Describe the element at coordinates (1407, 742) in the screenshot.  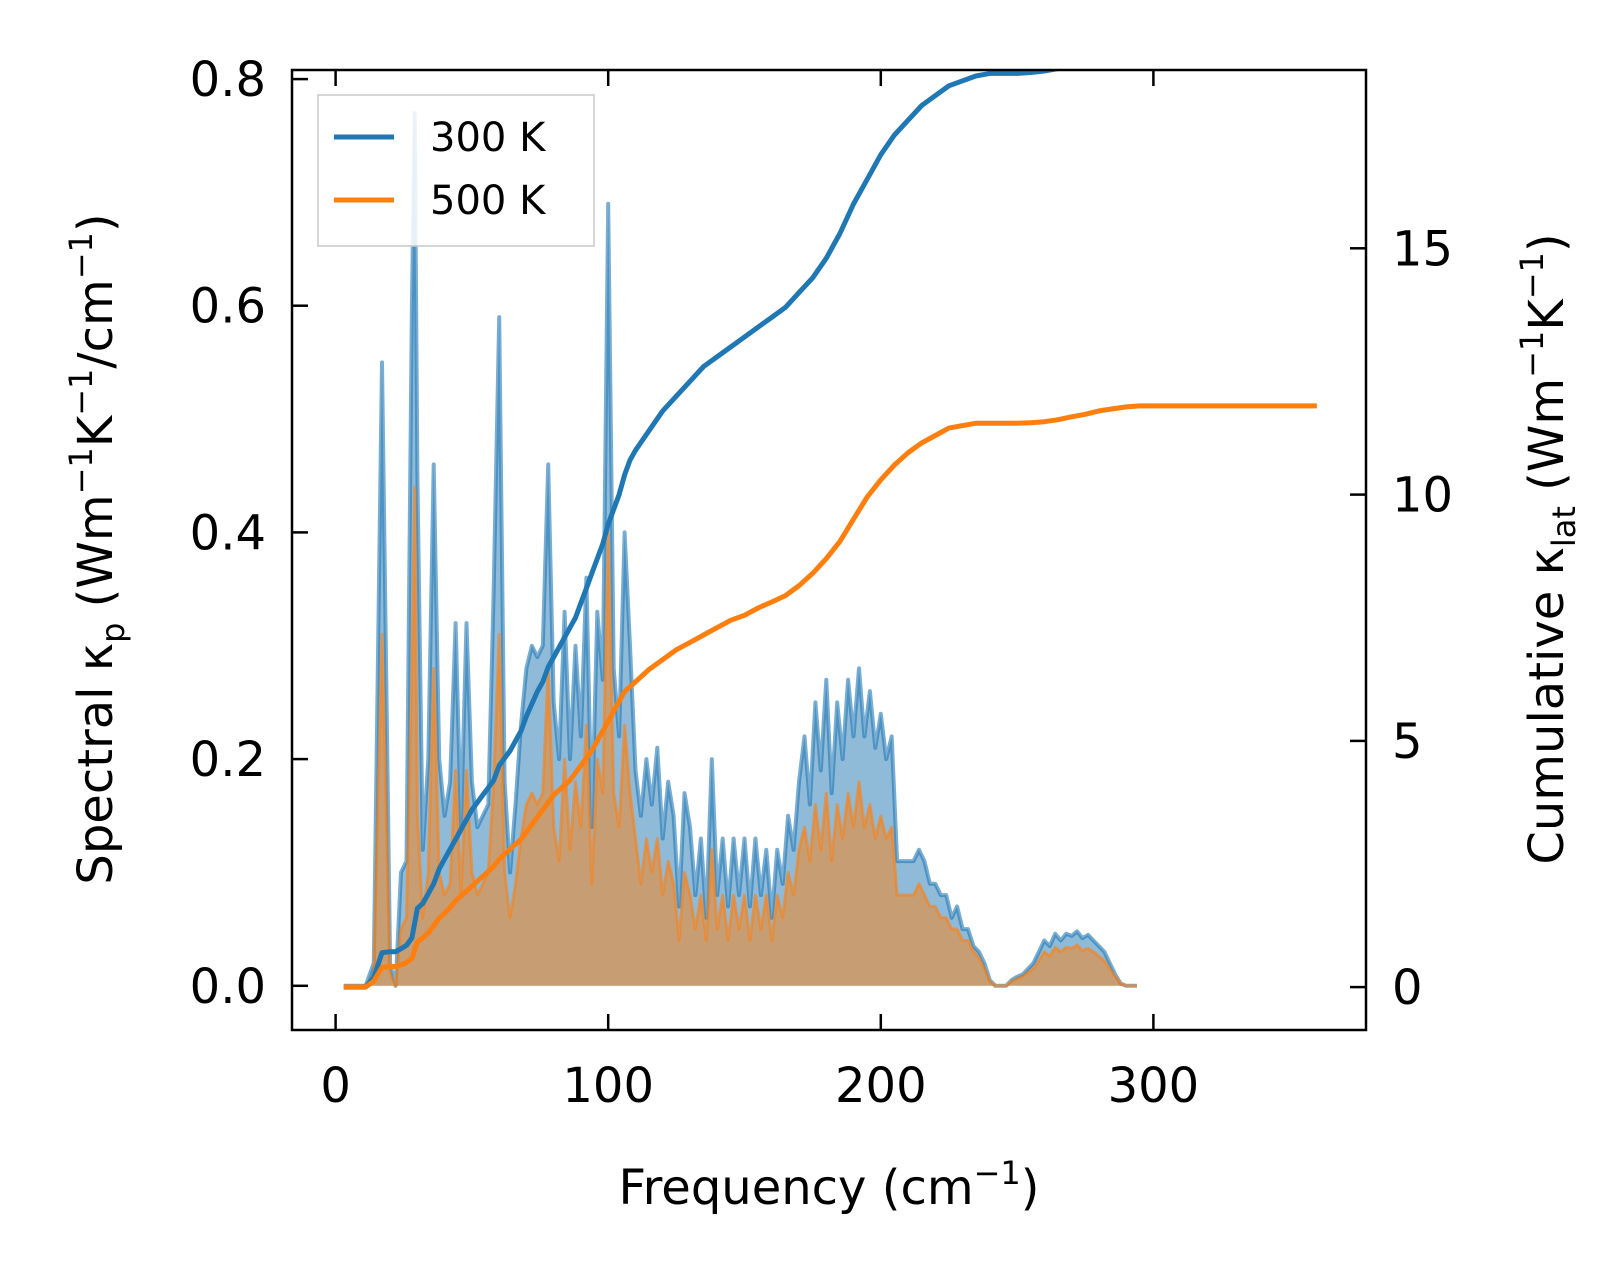
I see `y-right-tick-label: 5` at that location.